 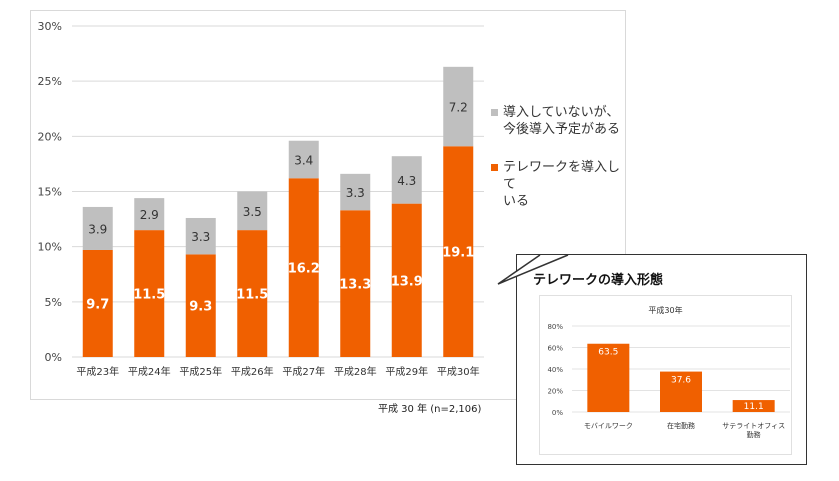 I want to click on data-label-introduced: 9.3, so click(x=200, y=307).